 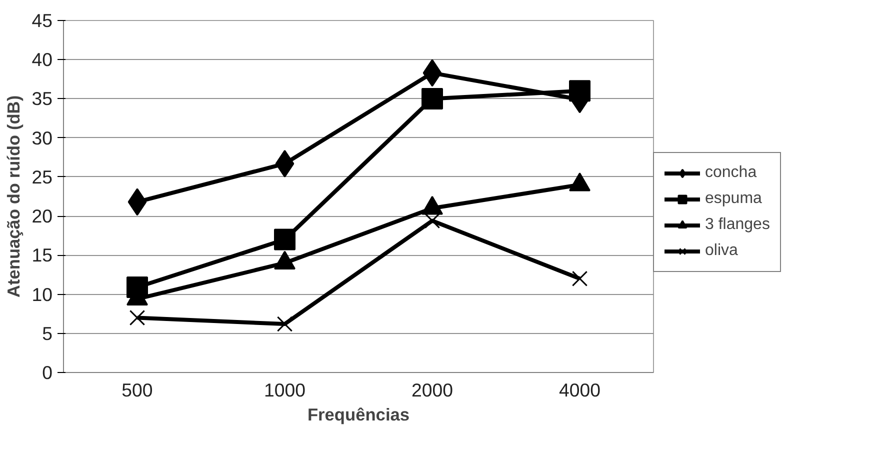 I want to click on x-tick-label: 500, so click(x=137, y=390).